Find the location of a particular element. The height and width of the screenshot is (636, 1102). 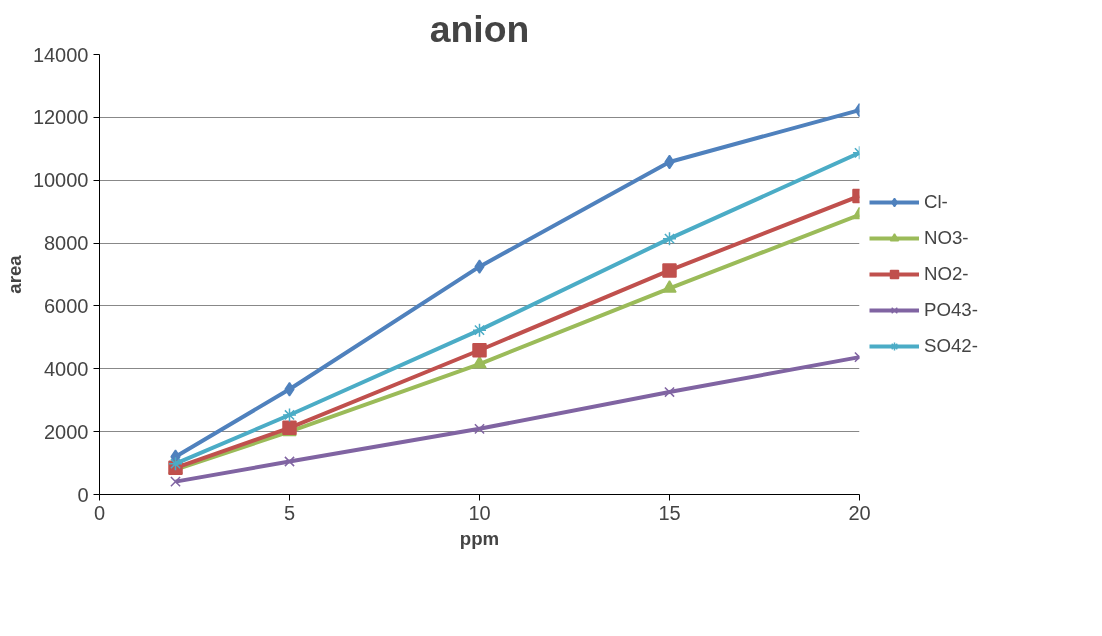

x-tick-label: 10 is located at coordinates (479, 512).